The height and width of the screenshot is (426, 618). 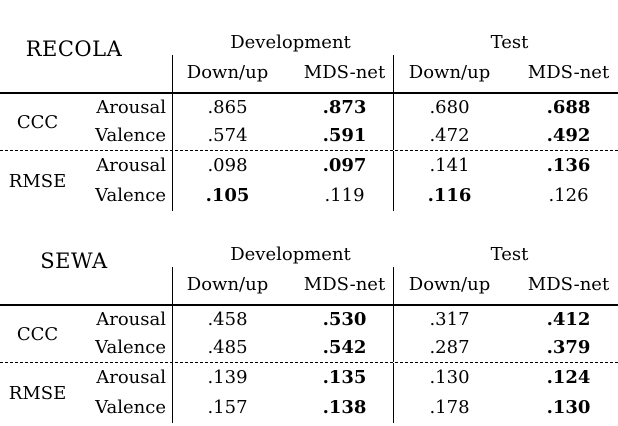 What do you see at coordinates (568, 135) in the screenshot?
I see `value-cell: .492` at bounding box center [568, 135].